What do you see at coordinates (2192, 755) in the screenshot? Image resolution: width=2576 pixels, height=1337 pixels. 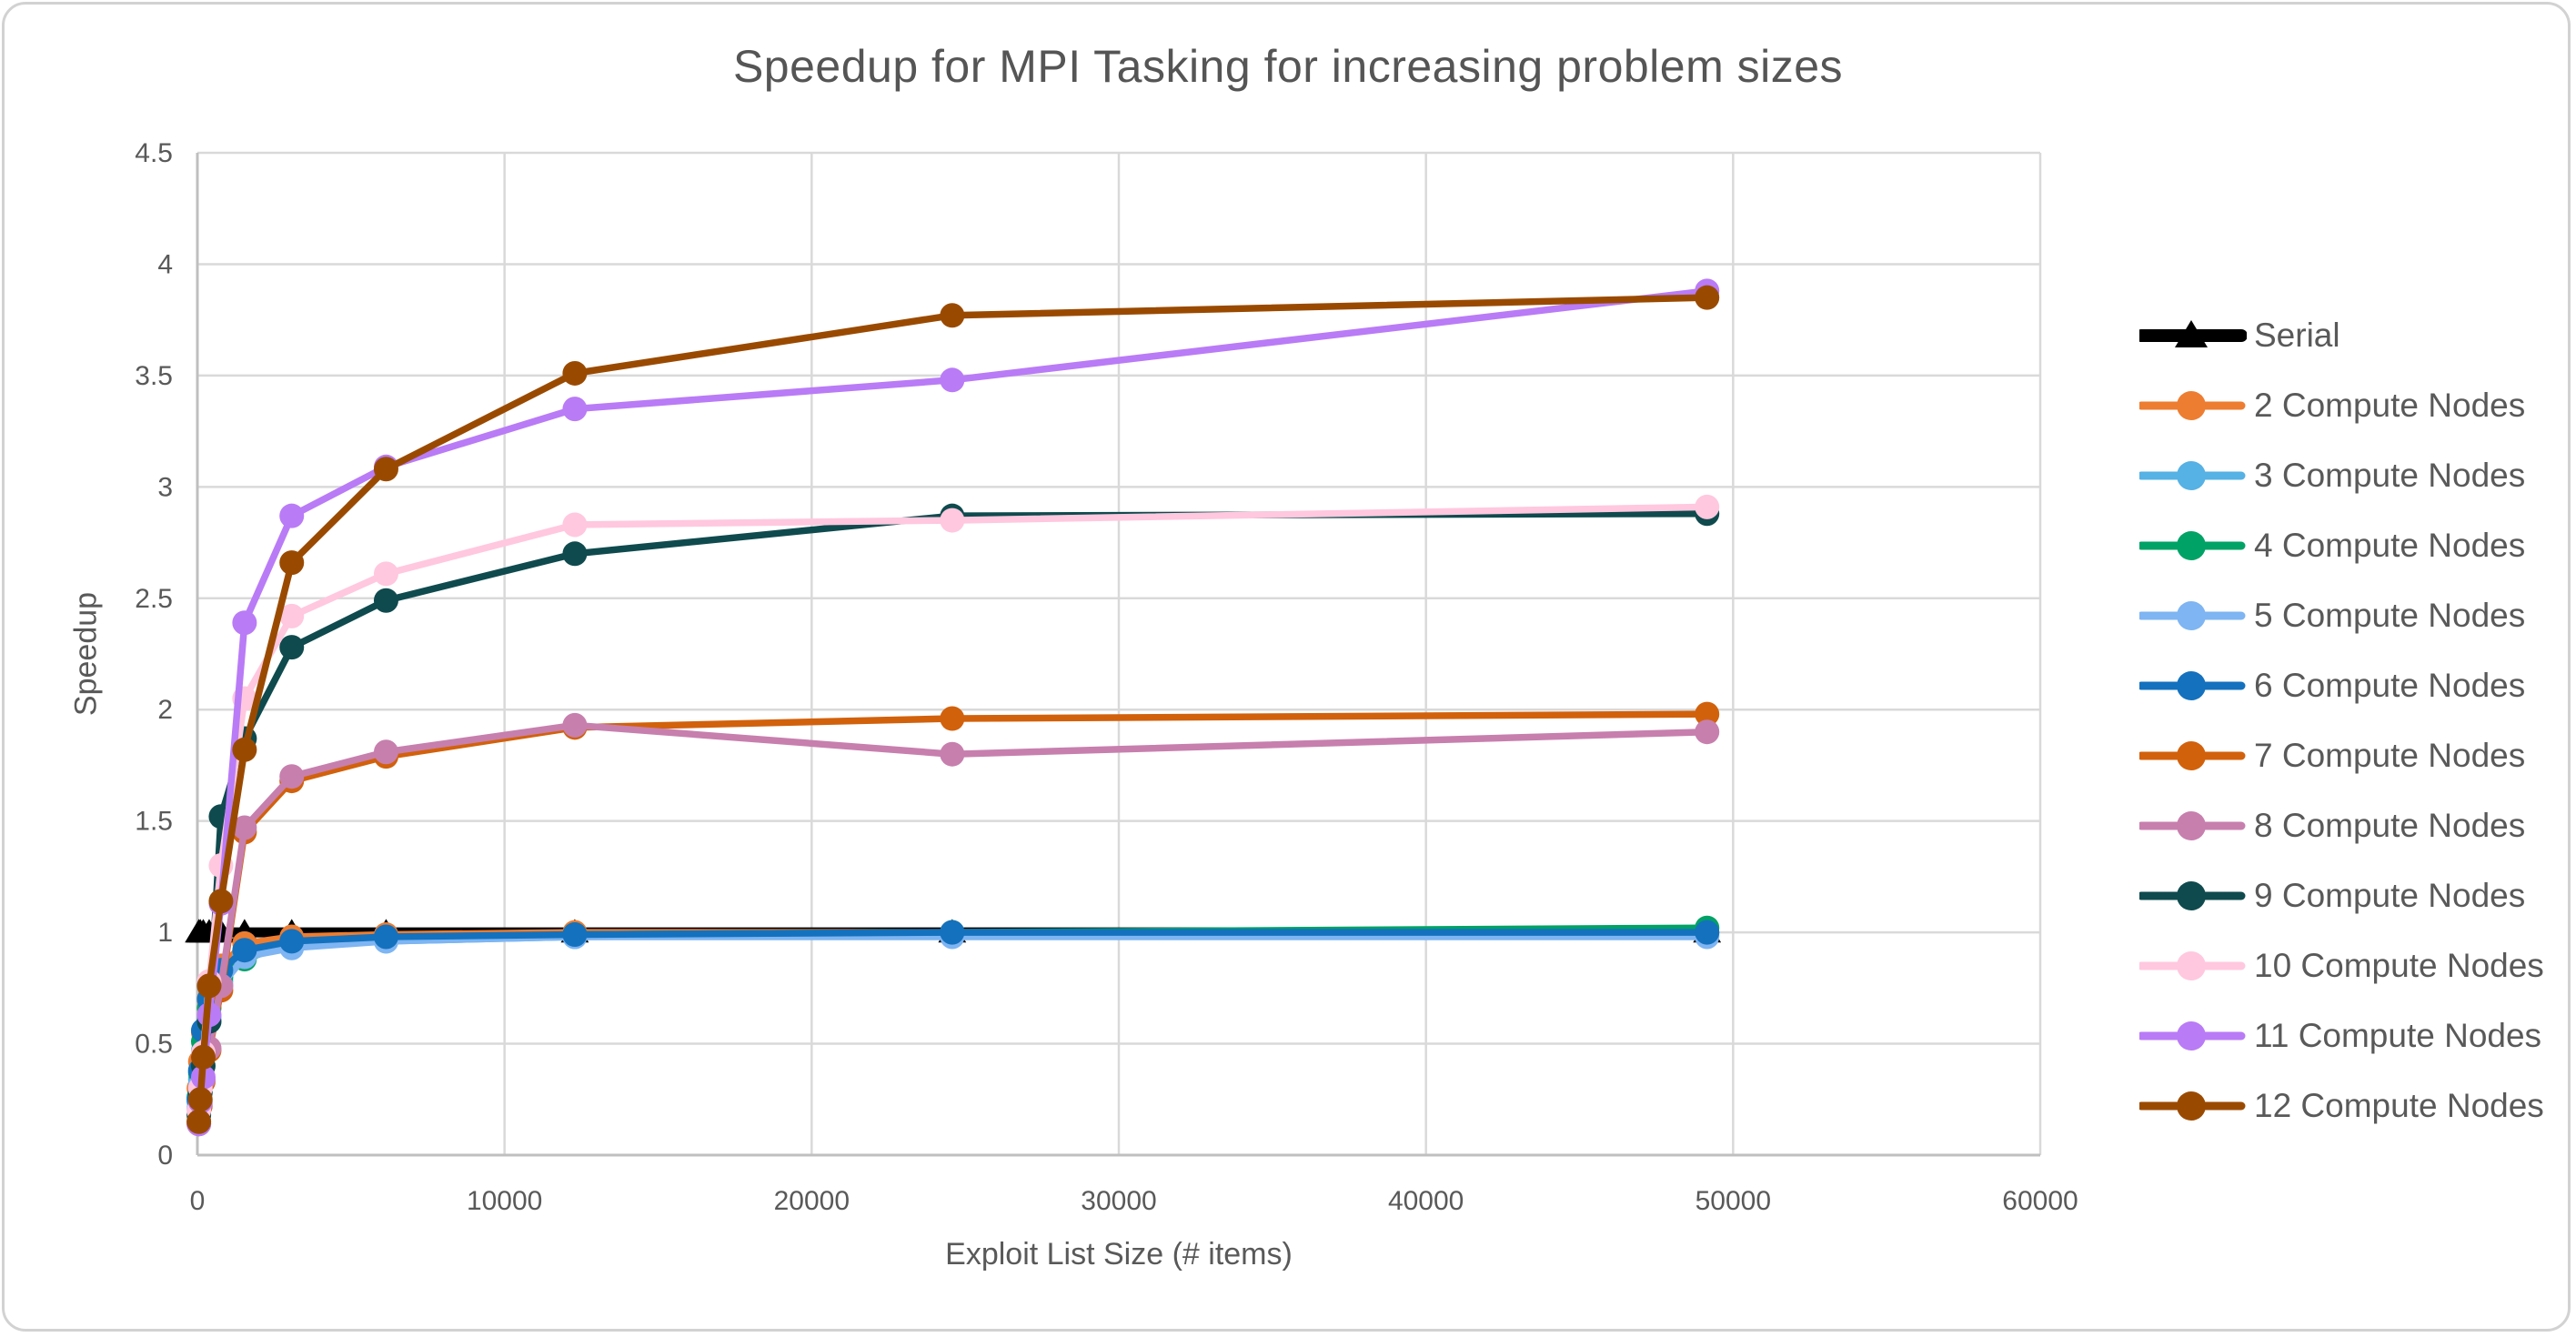 I see `legend-swatch-7-compute-nodes` at bounding box center [2192, 755].